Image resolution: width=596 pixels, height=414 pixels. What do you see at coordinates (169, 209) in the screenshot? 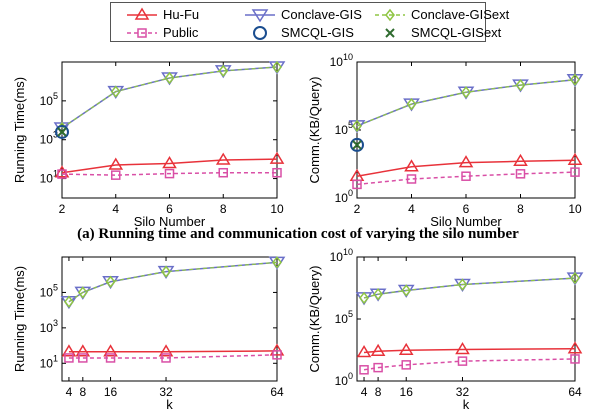
I see `x-tick-label: 6` at bounding box center [169, 209].